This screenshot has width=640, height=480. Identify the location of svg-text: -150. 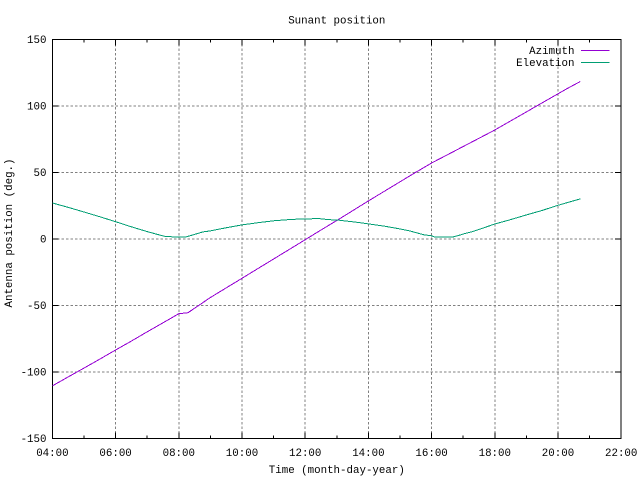
(34, 440).